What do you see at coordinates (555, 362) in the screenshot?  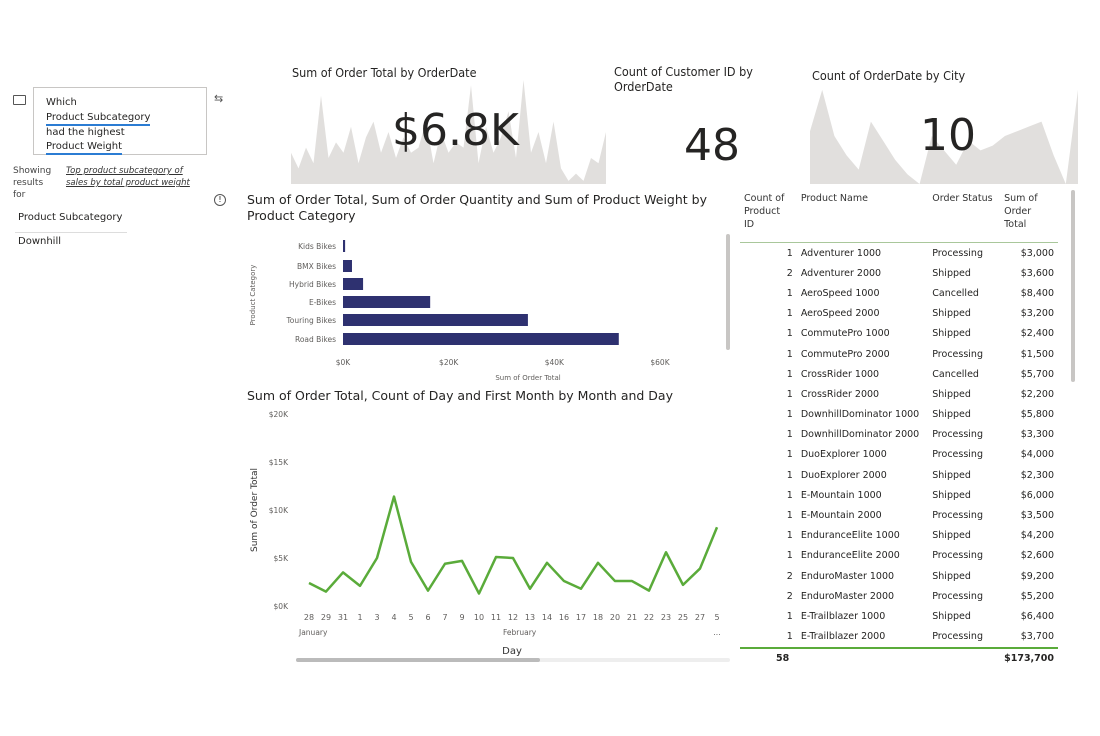 I see `x-tick-label: $40K` at bounding box center [555, 362].